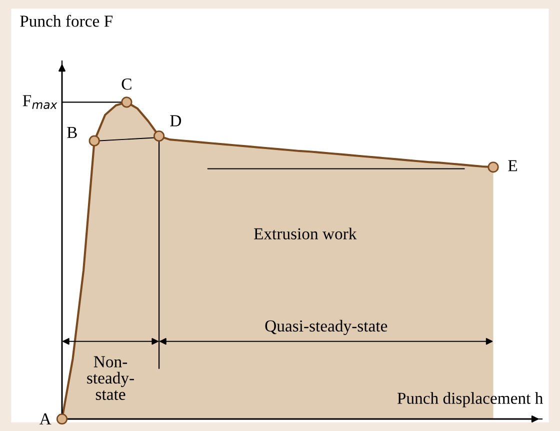 The width and height of the screenshot is (560, 431). I want to click on annotation: Non- steady- state, so click(110, 378).